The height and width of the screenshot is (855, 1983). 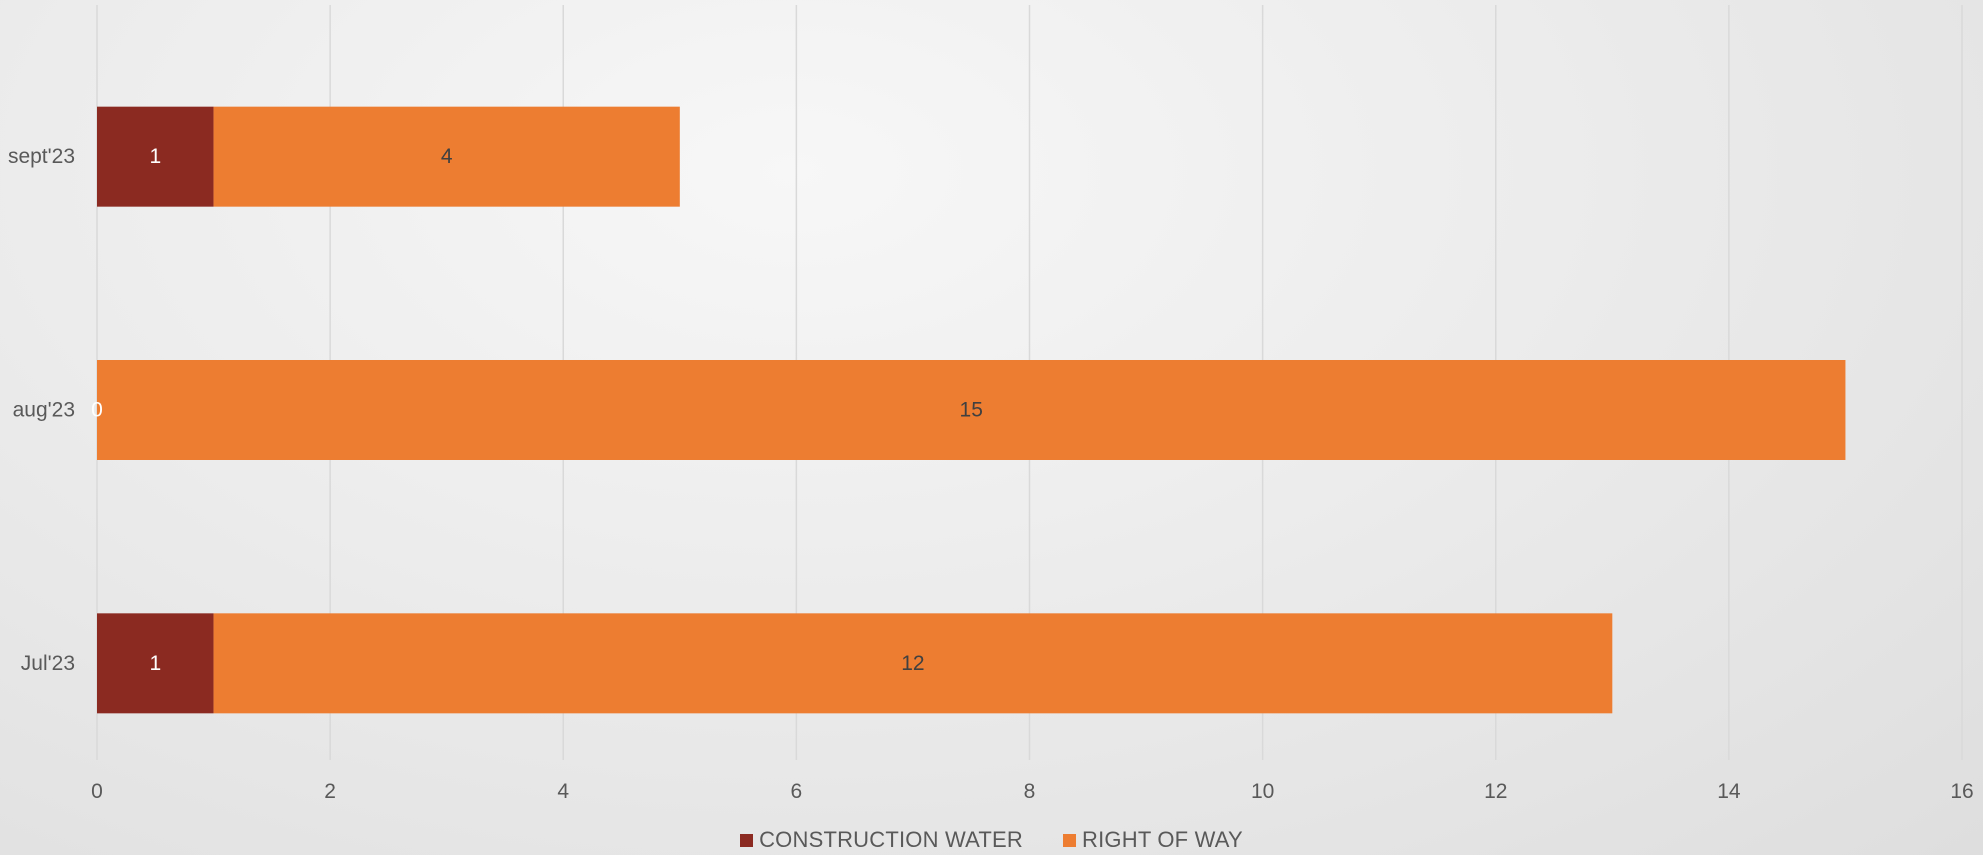 What do you see at coordinates (1729, 791) in the screenshot?
I see `x-tick-label-14: 14` at bounding box center [1729, 791].